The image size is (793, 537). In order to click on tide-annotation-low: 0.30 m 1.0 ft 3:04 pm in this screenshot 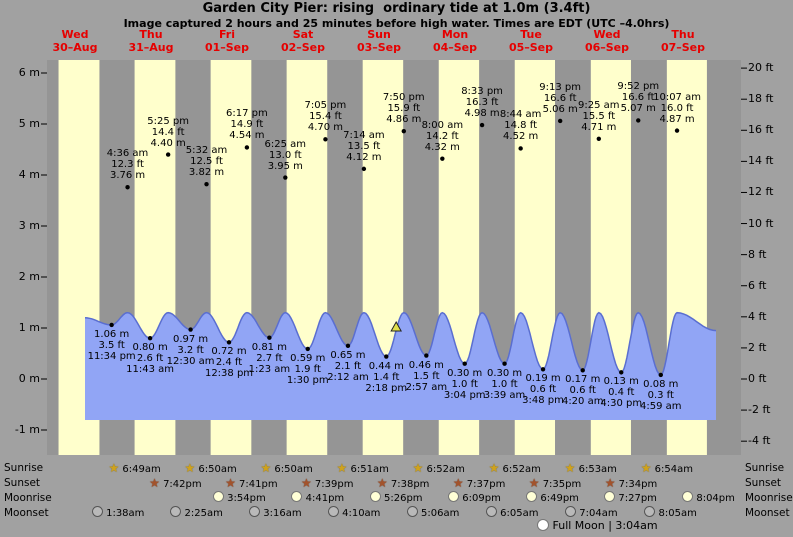, I will do `click(465, 384)`.